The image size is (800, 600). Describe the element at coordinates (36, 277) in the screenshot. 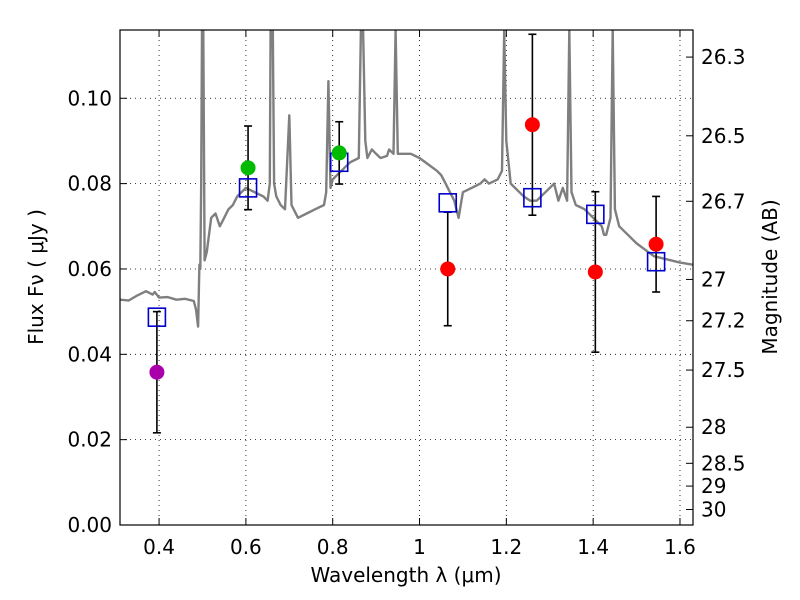

I see `y-axis-label: Flux Fν ( μJy )` at that location.